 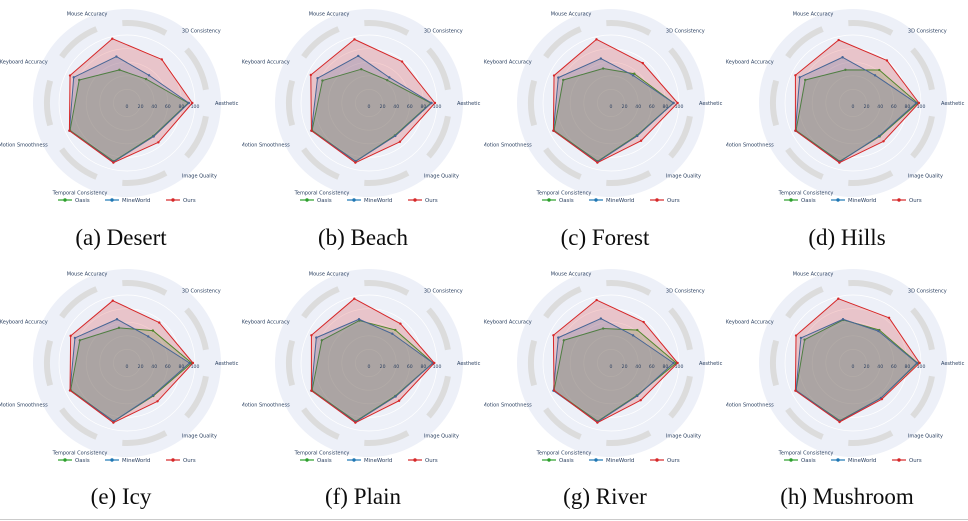 What do you see at coordinates (322, 453) in the screenshot?
I see `axis-label-temporal-consistency: Temporal Consistency` at bounding box center [322, 453].